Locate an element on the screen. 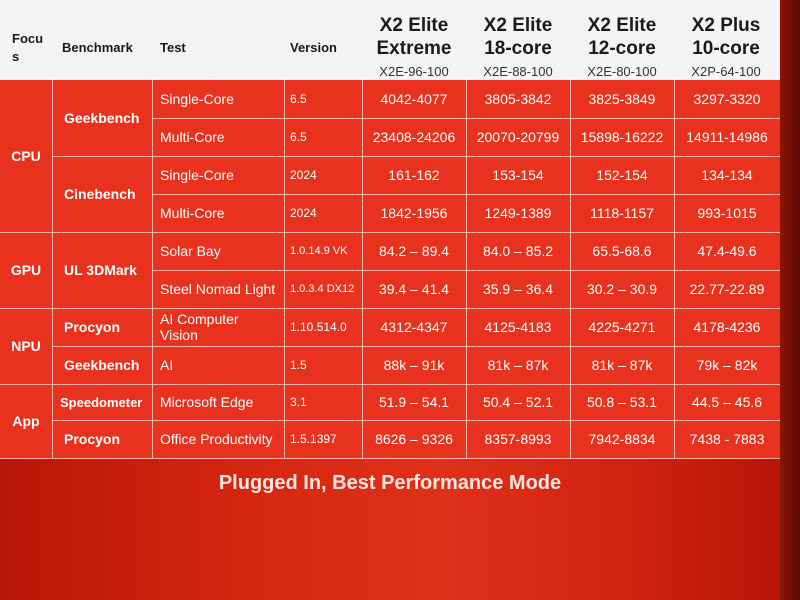 This screenshot has height=600, width=800. benchmark-label: Speedometer is located at coordinates (101, 402).